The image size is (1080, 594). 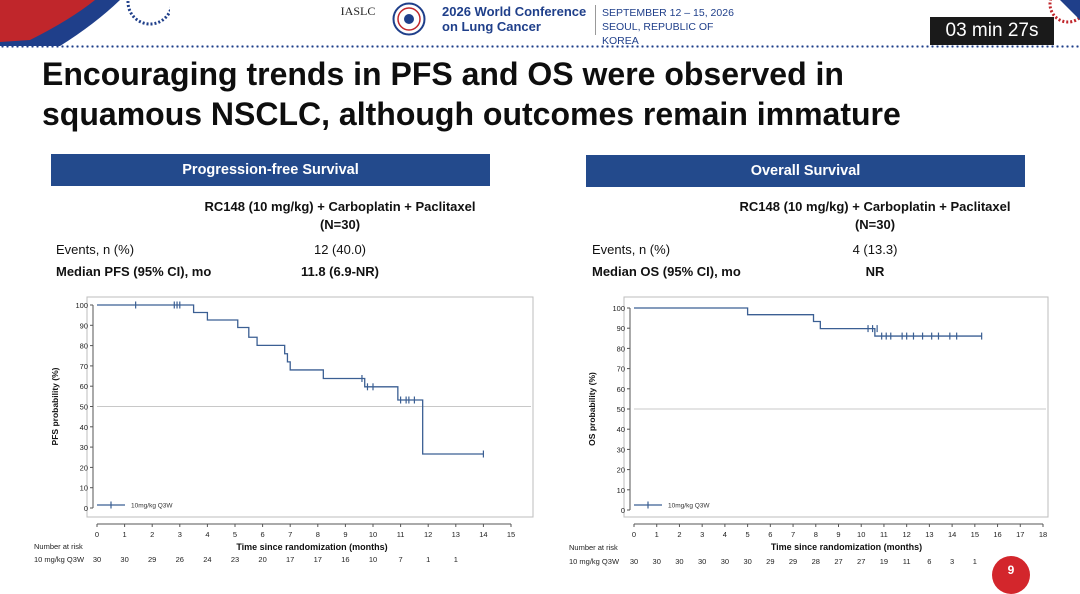 What do you see at coordinates (594, 561) in the screenshot?
I see `os-risk-table-row-label: 10 mg/kg Q3W` at bounding box center [594, 561].